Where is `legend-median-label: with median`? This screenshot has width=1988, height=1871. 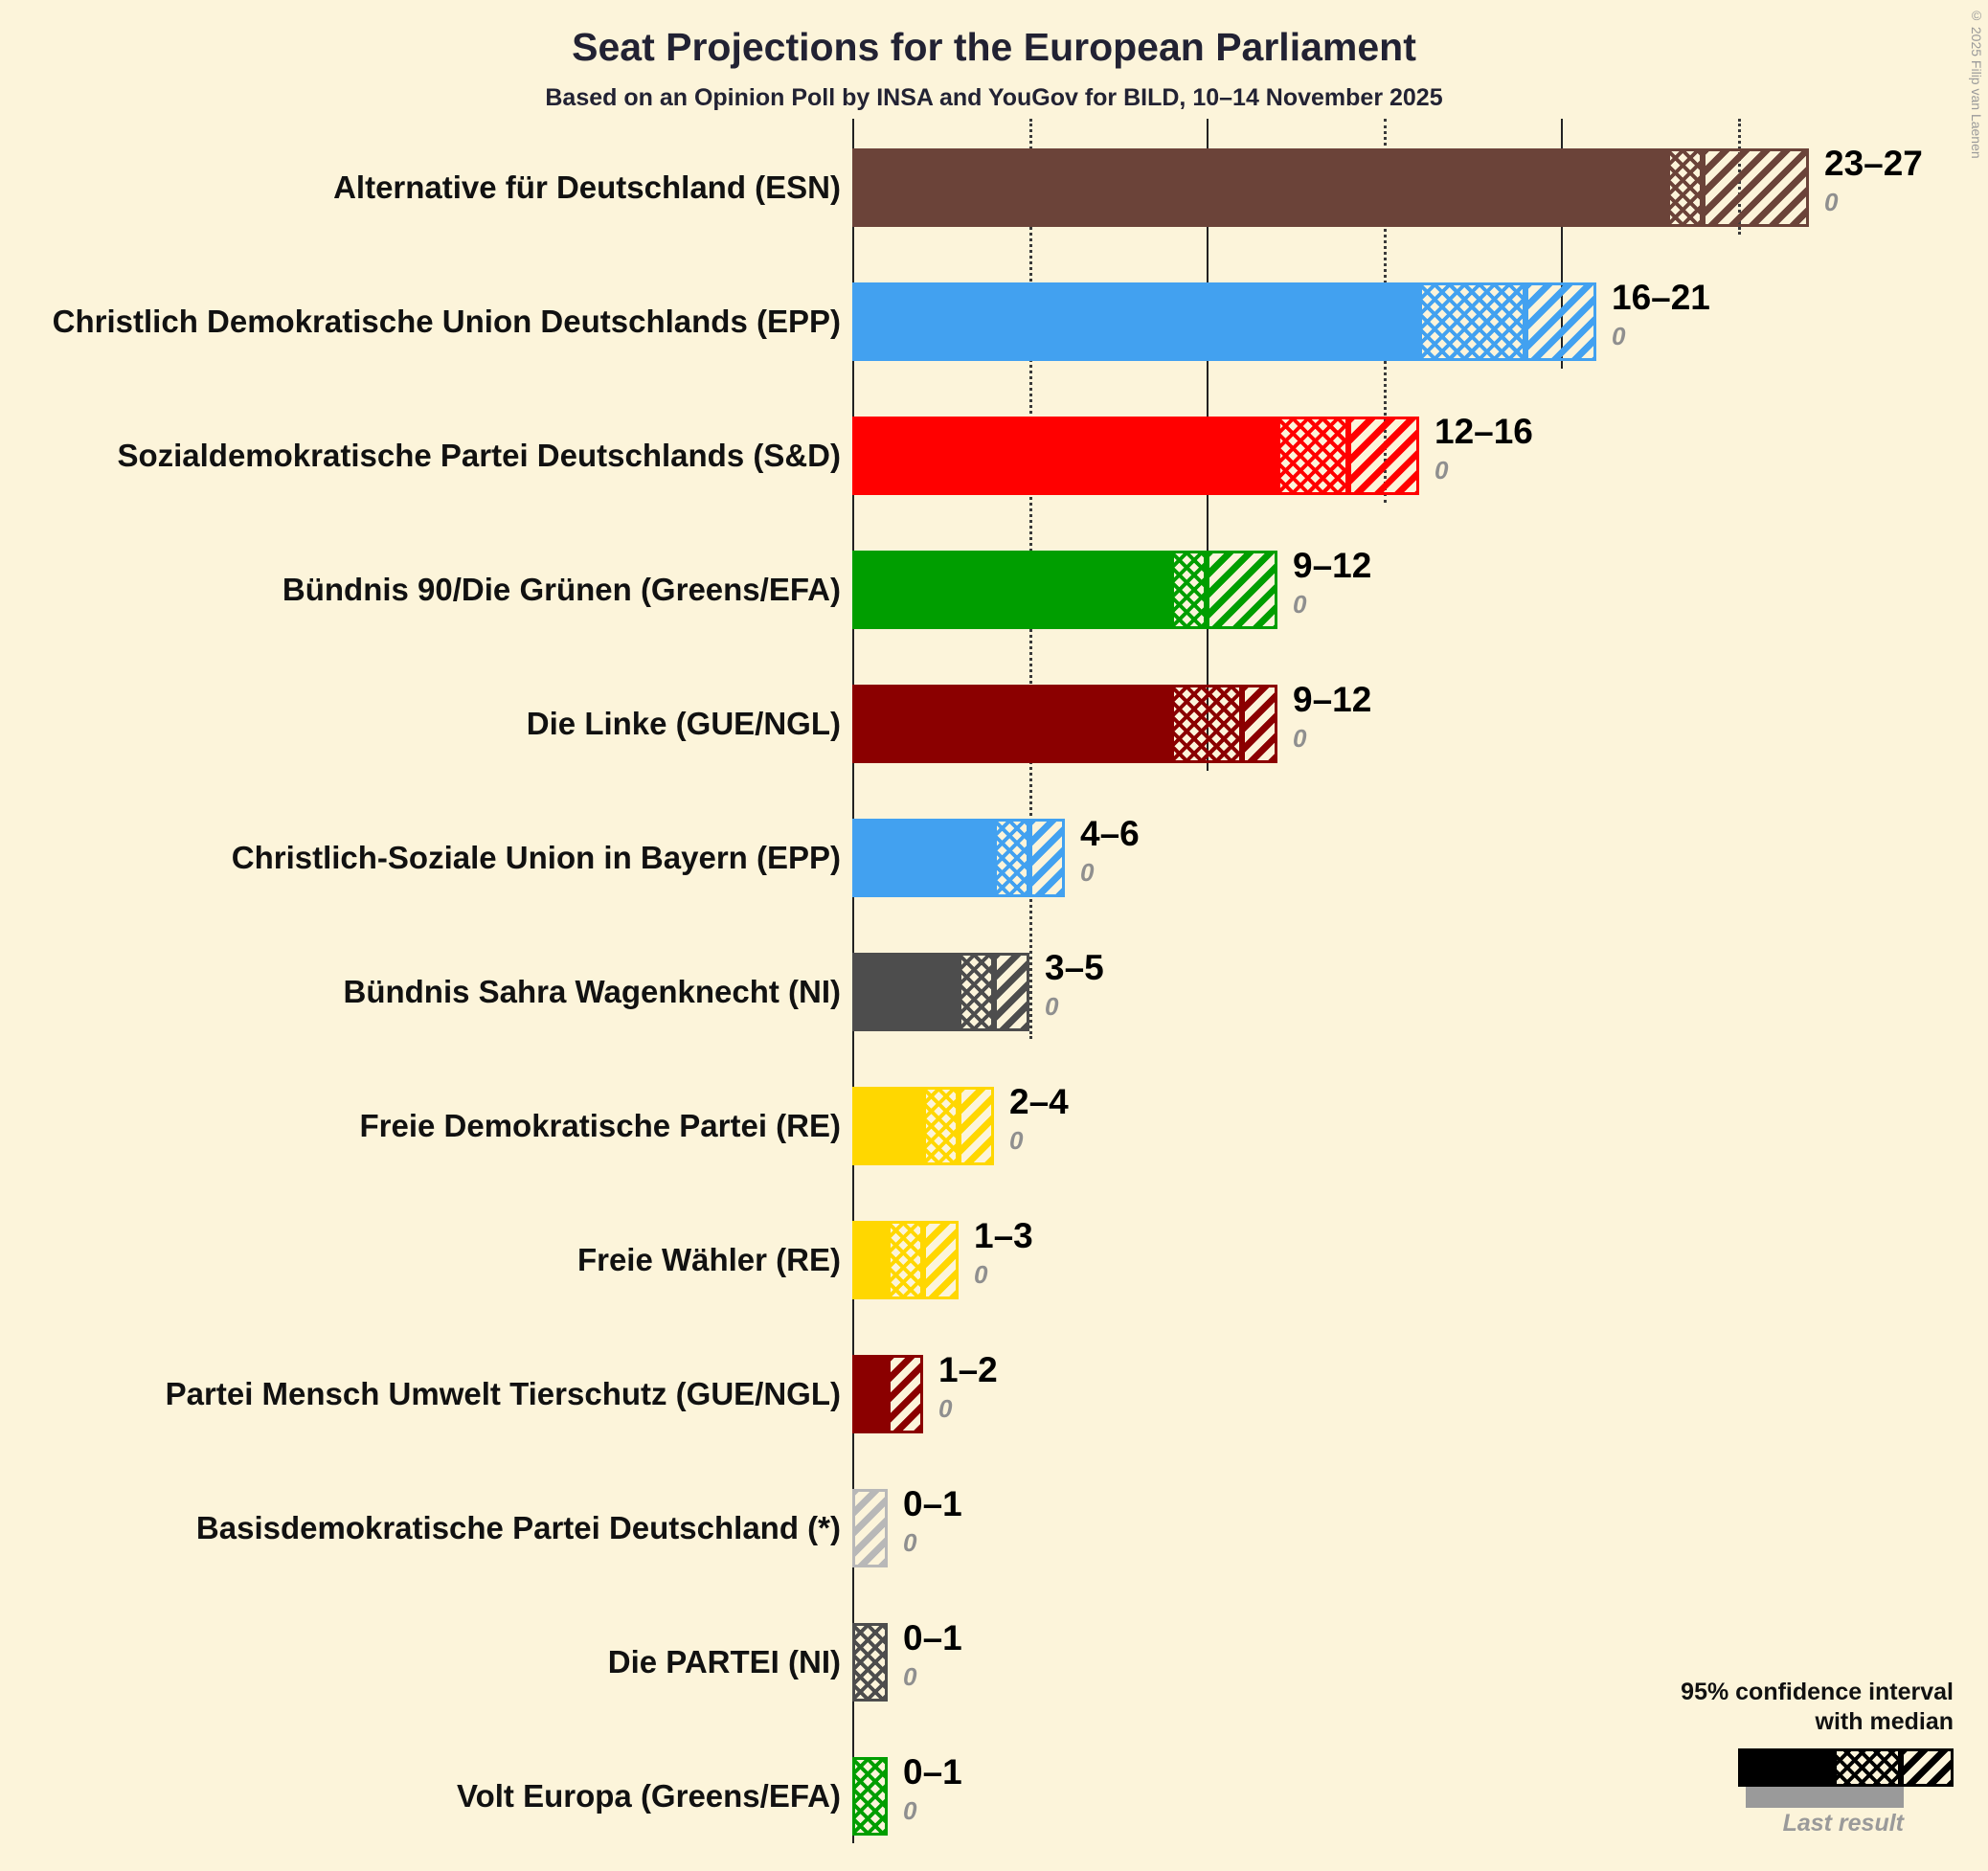 legend-median-label: with median is located at coordinates (1884, 1721).